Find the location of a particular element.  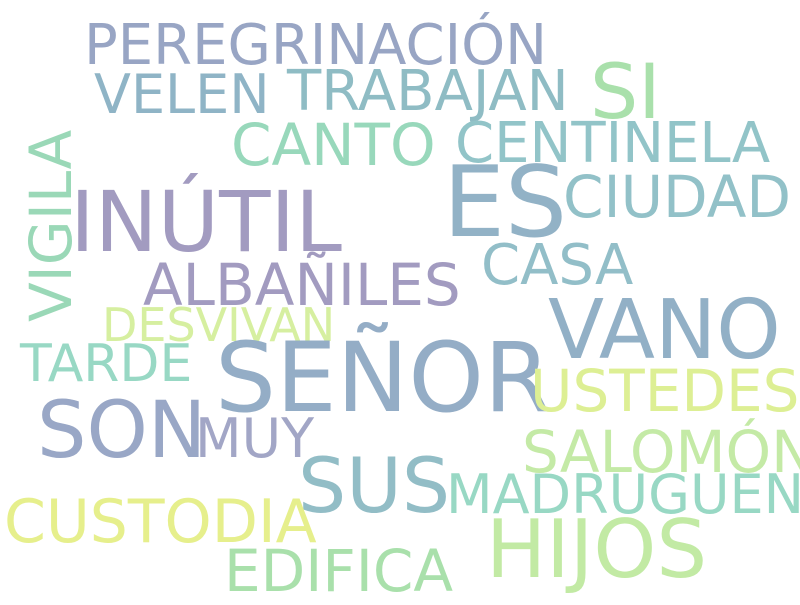

word-muy: MUY is located at coordinates (255, 438).